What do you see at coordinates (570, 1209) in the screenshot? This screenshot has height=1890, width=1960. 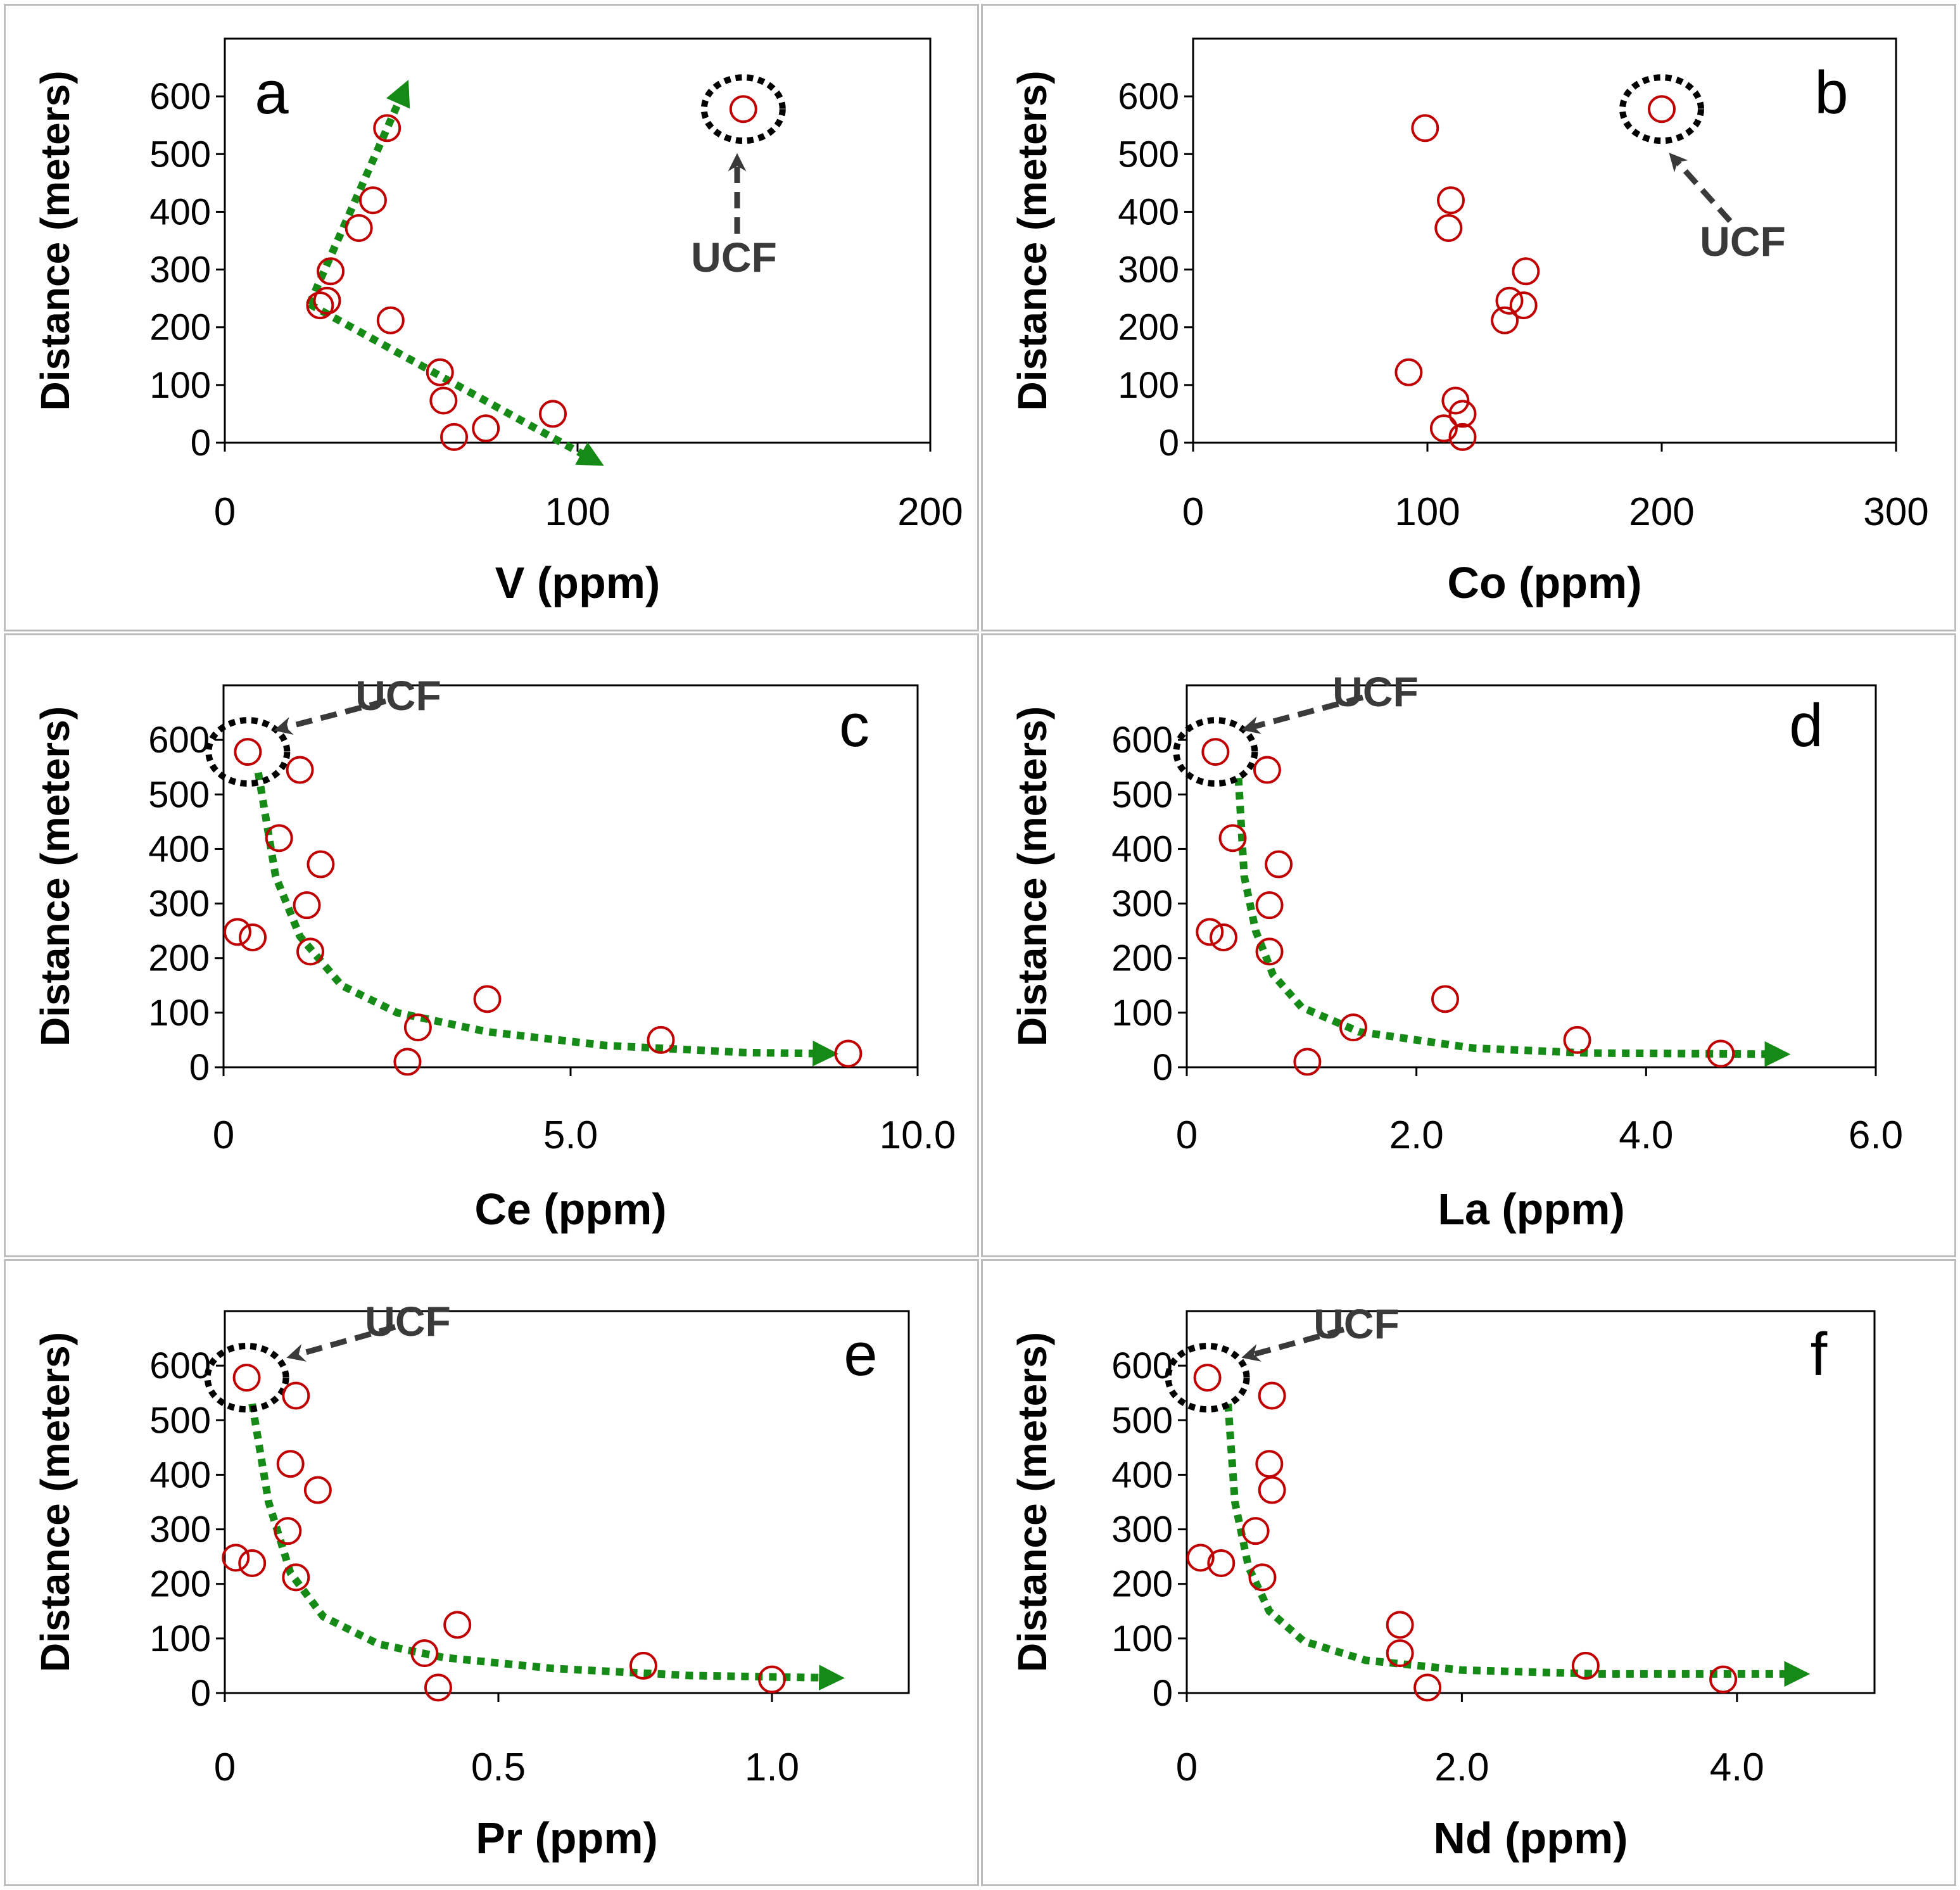 I see `x-axis-label: Ce (ppm)` at bounding box center [570, 1209].